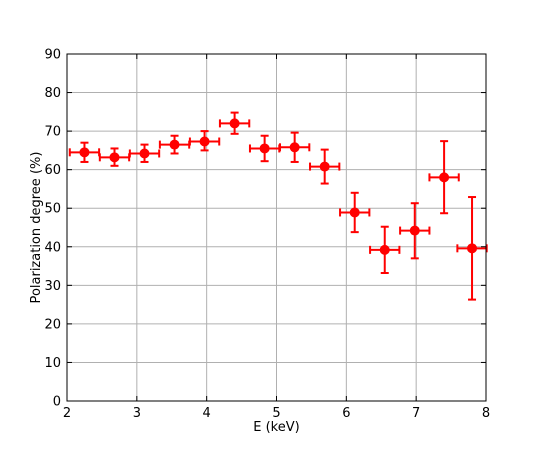  What do you see at coordinates (52, 324) in the screenshot?
I see `y-tick-label: 20` at bounding box center [52, 324].